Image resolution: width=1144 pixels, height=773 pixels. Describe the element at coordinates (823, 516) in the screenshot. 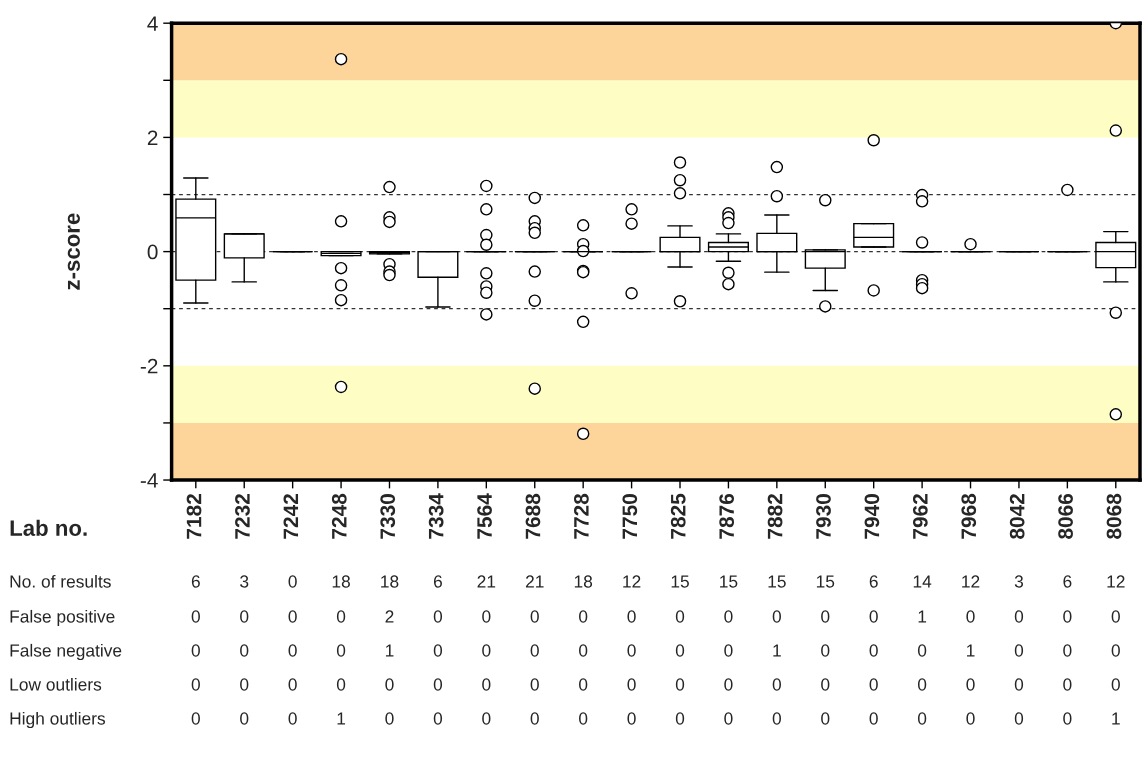

I see `x-tick-label: 7930` at that location.